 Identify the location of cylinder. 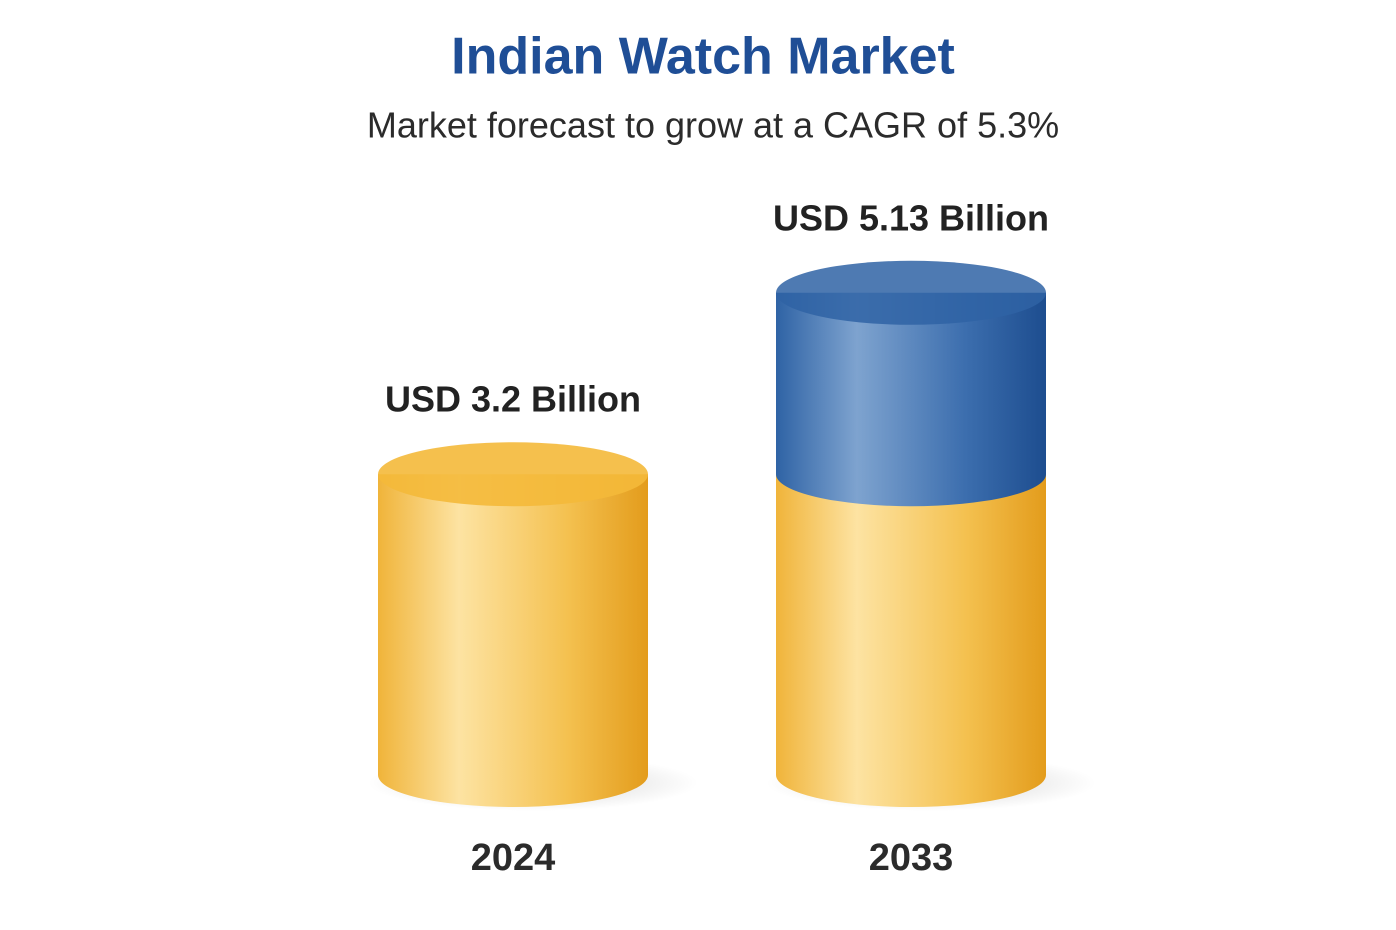
(513, 640).